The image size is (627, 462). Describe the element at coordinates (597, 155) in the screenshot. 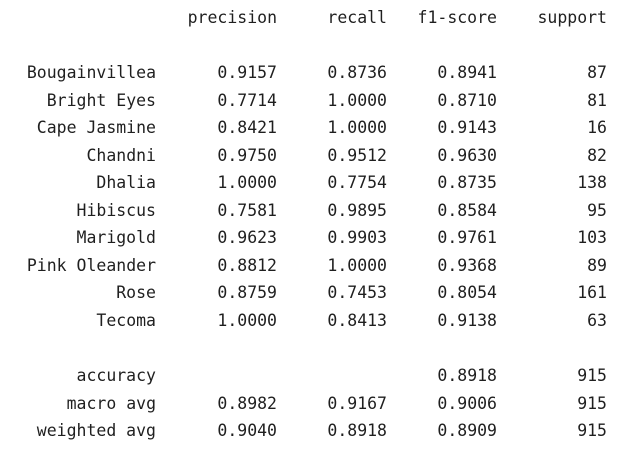

I see `support-value: 82` at that location.